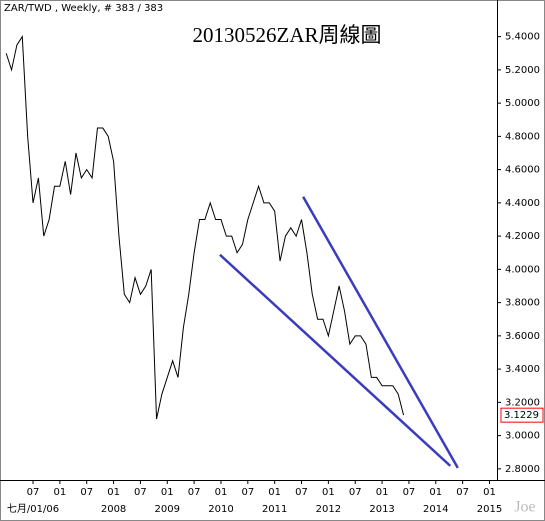 Image resolution: width=545 pixels, height=521 pixels. What do you see at coordinates (113, 509) in the screenshot?
I see `x-year-label: 2008` at bounding box center [113, 509].